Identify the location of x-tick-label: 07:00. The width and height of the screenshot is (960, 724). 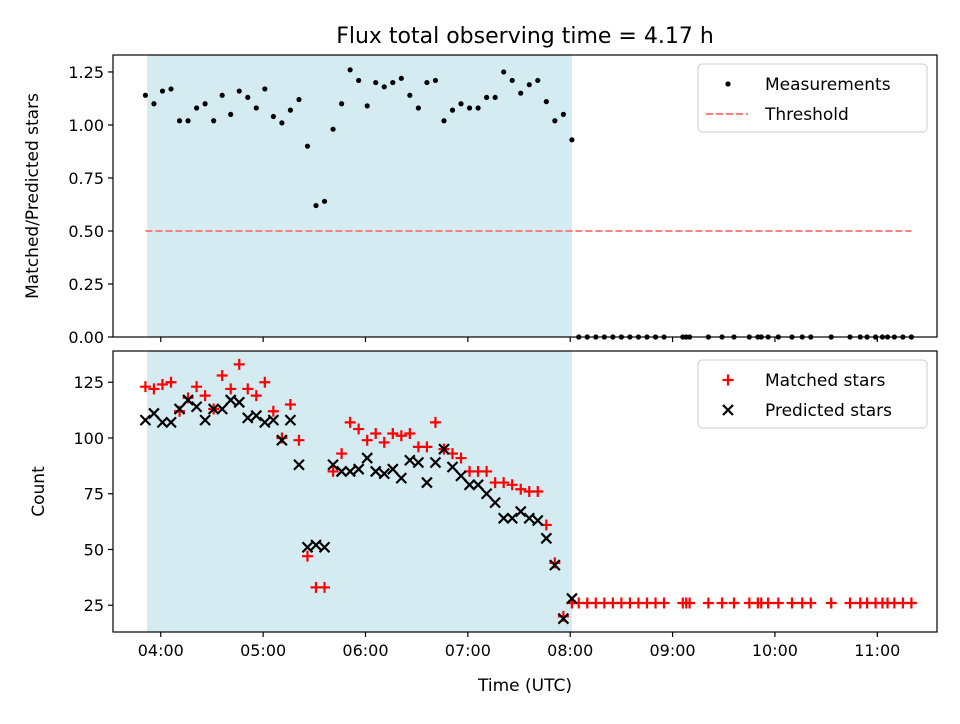
(468, 650).